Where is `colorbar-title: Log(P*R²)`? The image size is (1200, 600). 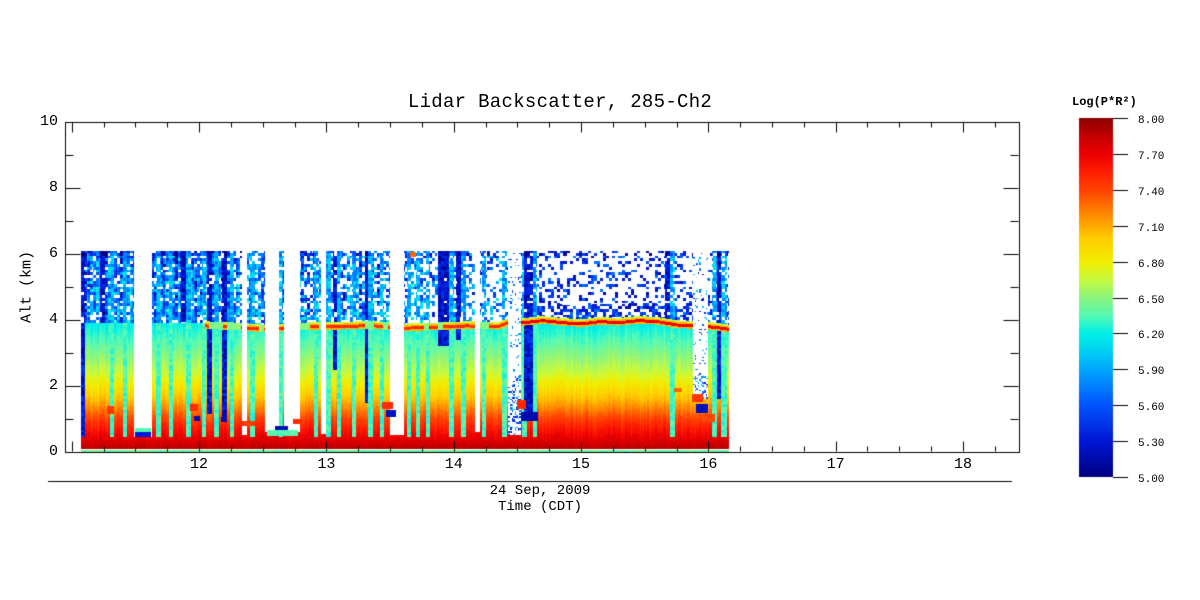 colorbar-title: Log(P*R²) is located at coordinates (1104, 102).